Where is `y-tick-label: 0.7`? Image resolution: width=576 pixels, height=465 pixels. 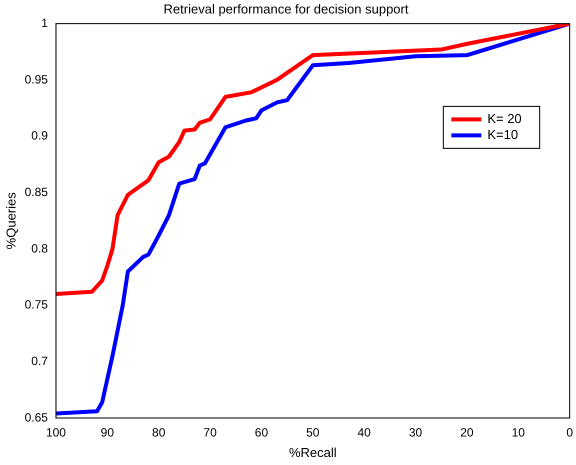 y-tick-label: 0.7 is located at coordinates (39, 361).